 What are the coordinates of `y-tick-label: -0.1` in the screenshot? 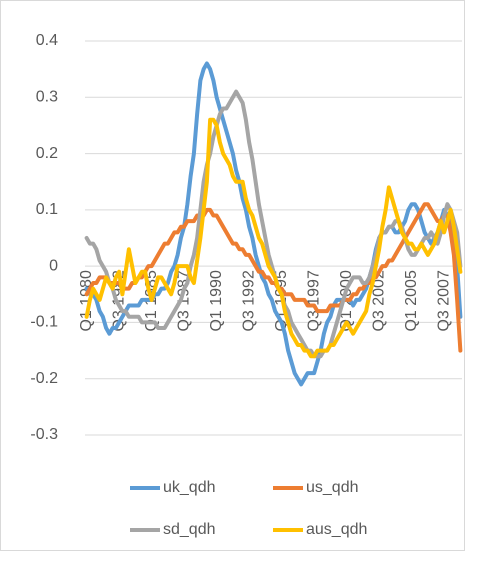 It's located at (44, 322).